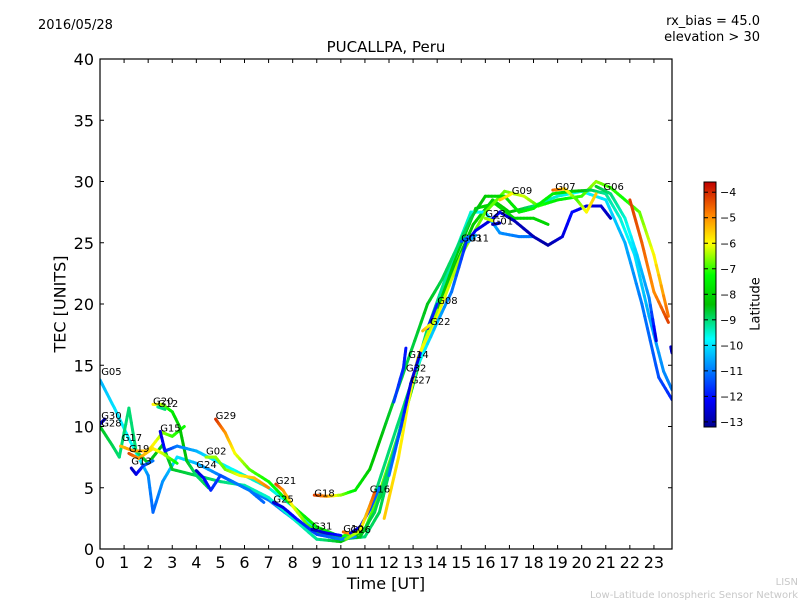  What do you see at coordinates (389, 562) in the screenshot?
I see `x-tick-label: 12` at bounding box center [389, 562].